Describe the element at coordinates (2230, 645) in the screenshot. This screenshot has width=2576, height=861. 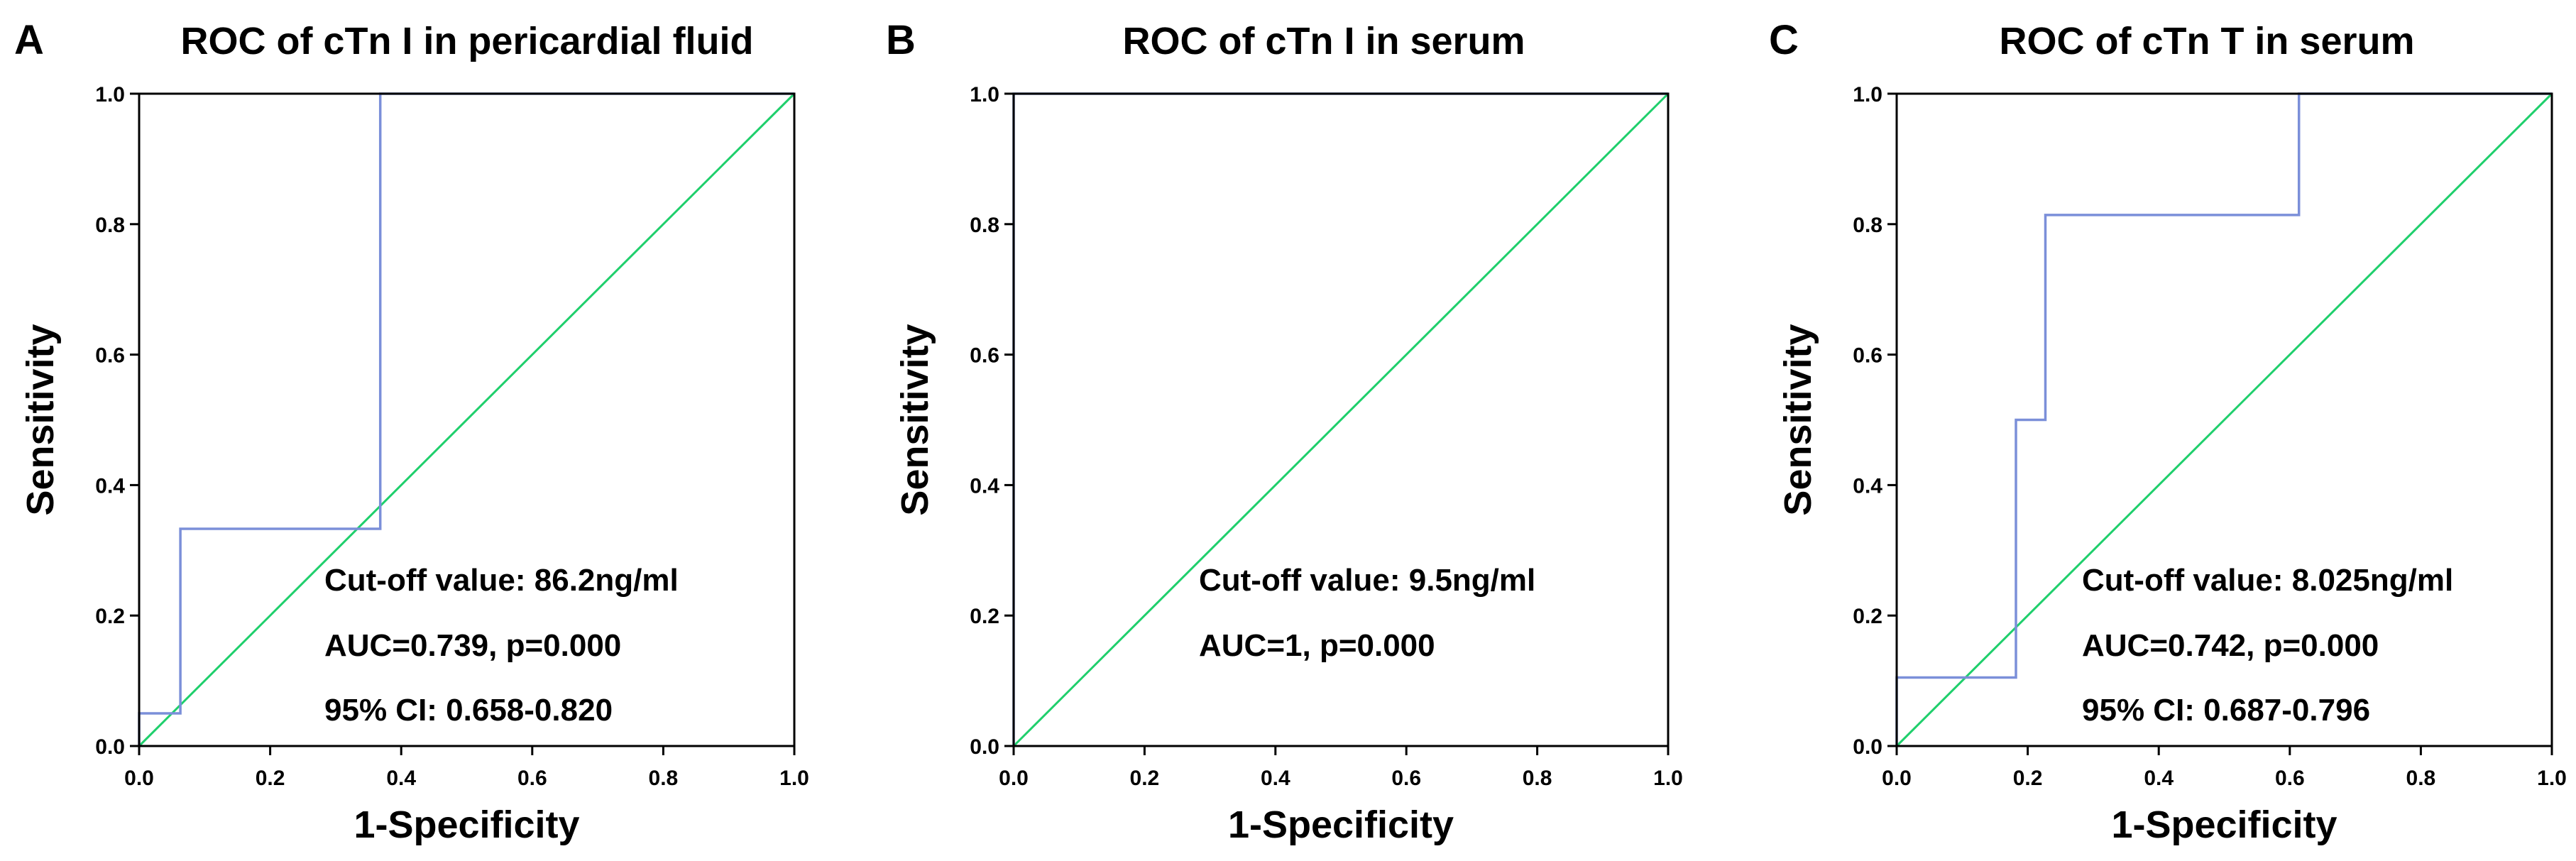
I see `annotation-text: AUC=0.742, p=0.000` at that location.